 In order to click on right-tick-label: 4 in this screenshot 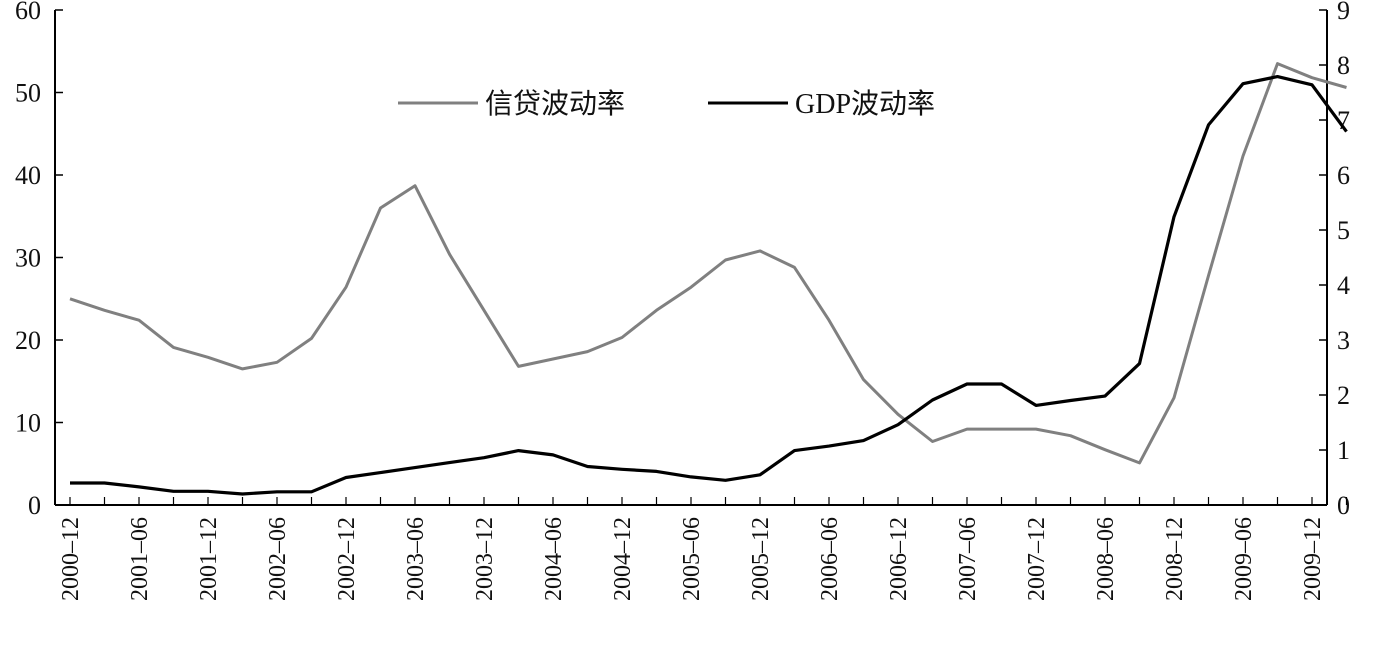, I will do `click(1343, 285)`.